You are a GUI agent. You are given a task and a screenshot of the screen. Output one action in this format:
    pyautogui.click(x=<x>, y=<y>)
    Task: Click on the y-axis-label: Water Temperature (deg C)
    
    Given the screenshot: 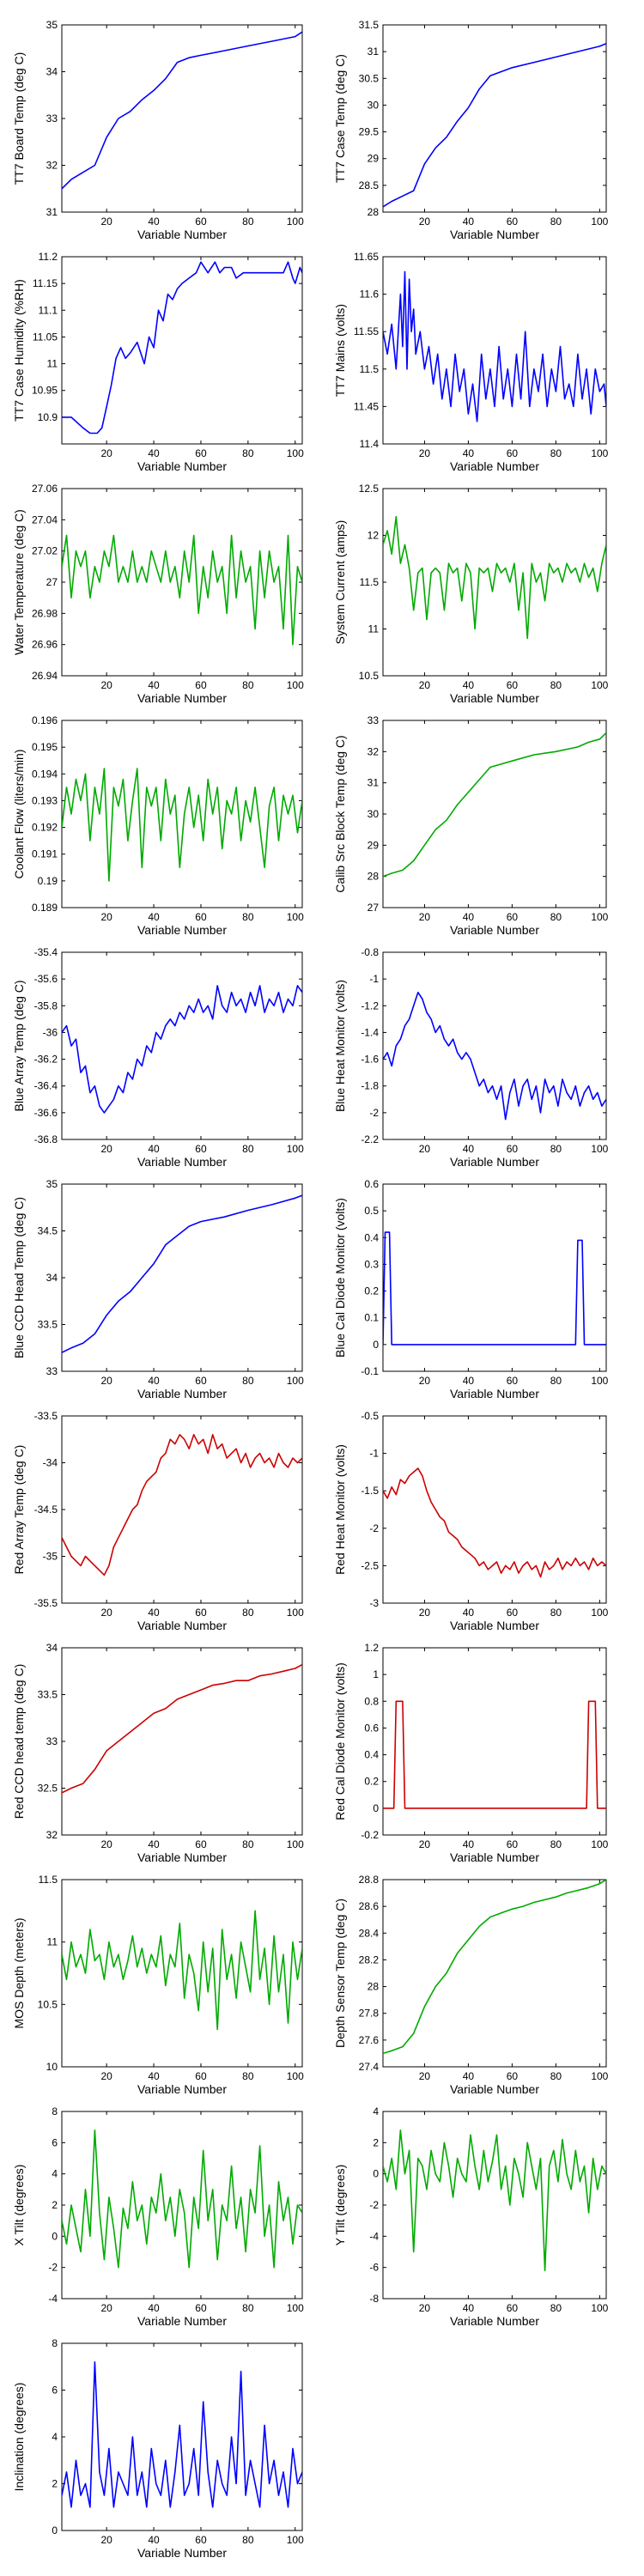 What is the action you would take?
    pyautogui.click(x=19, y=582)
    